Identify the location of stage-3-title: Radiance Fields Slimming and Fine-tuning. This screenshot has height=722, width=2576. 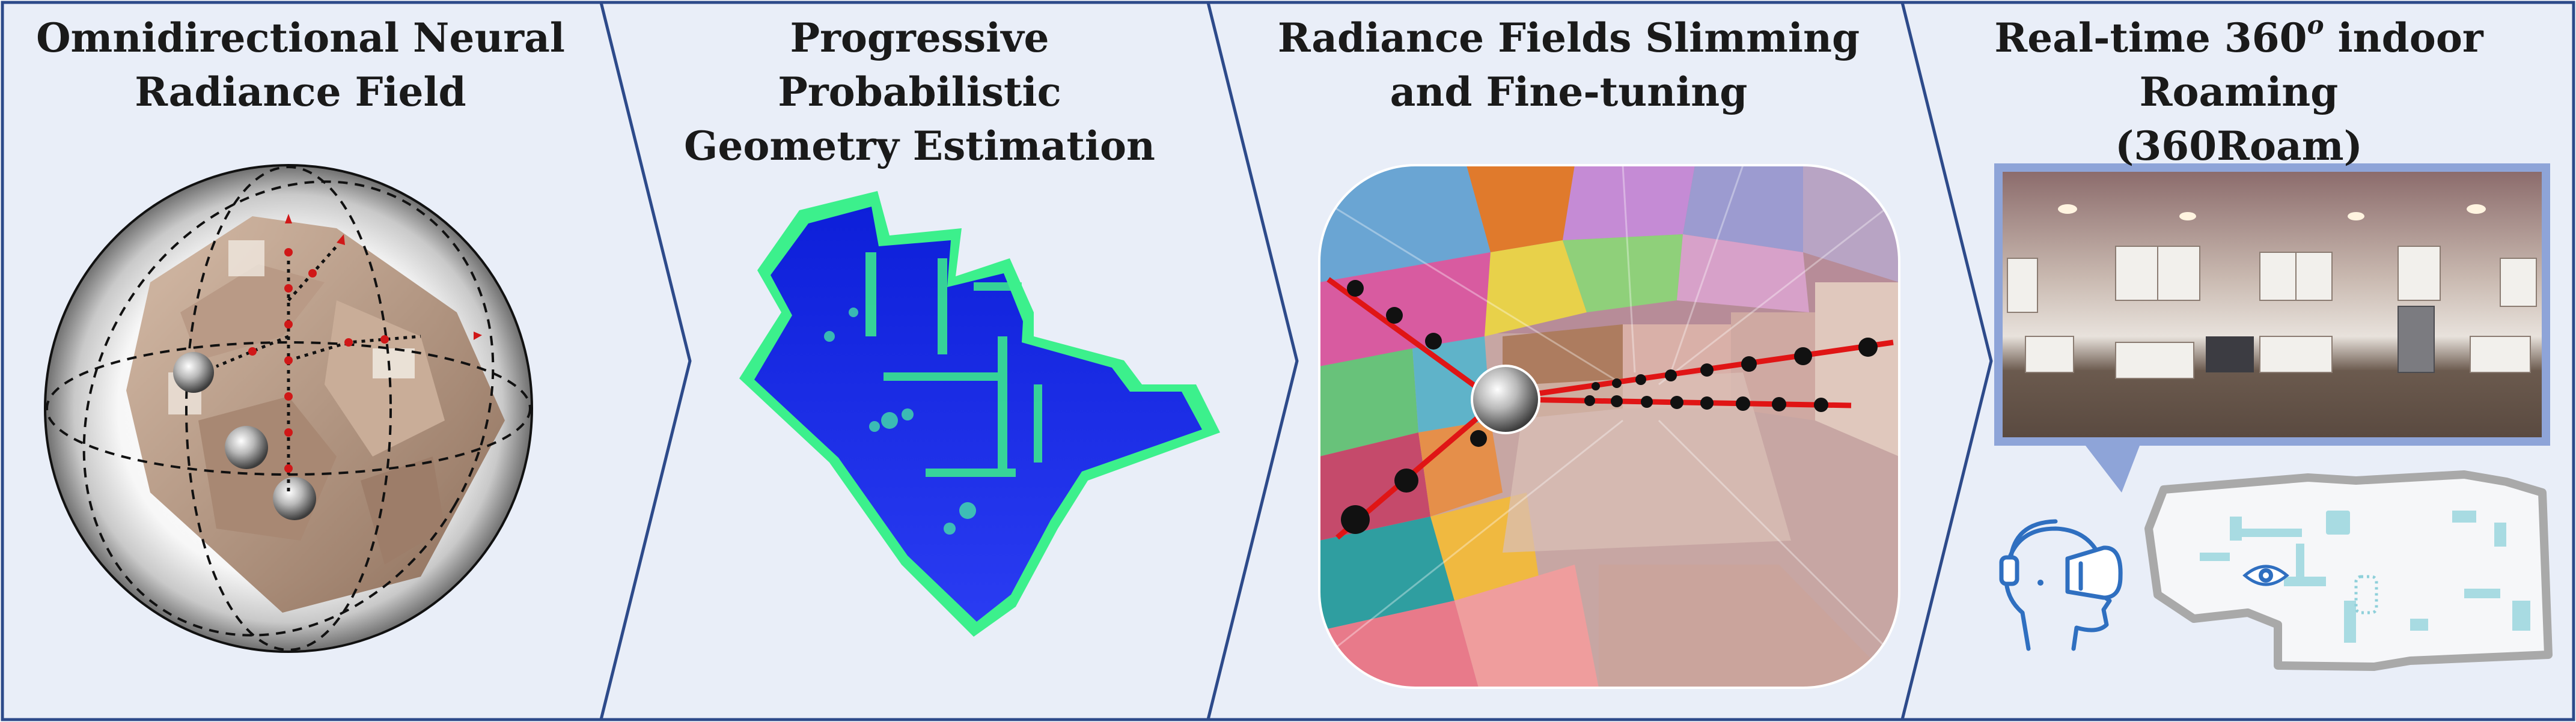
(1568, 65).